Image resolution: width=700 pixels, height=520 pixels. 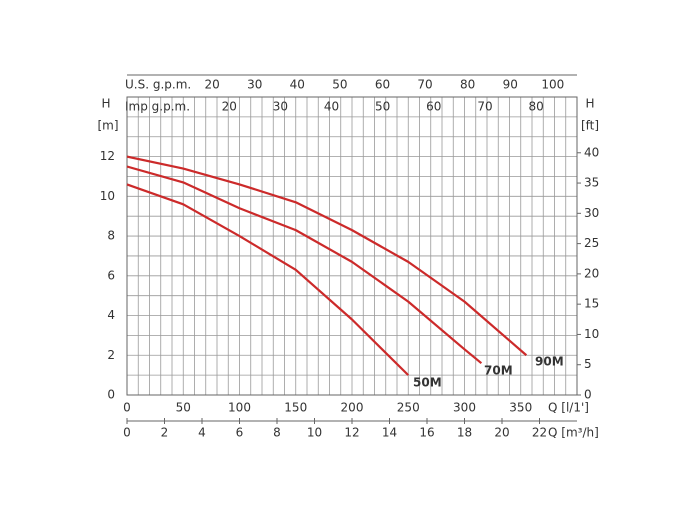 What do you see at coordinates (464, 433) in the screenshot?
I see `x2-tick-label: 18` at bounding box center [464, 433].